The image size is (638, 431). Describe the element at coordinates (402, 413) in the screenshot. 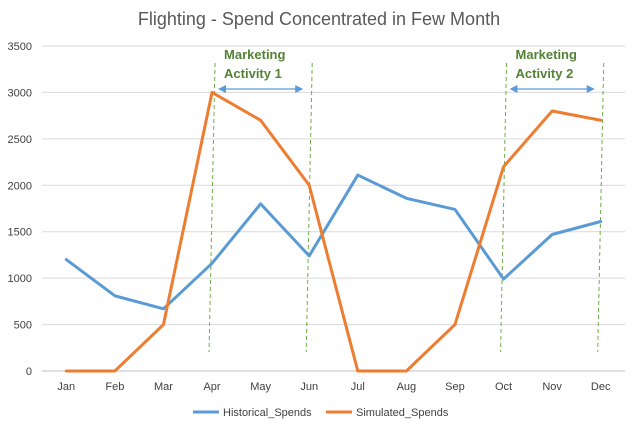

I see `legend-label: Simulated_Spends` at that location.